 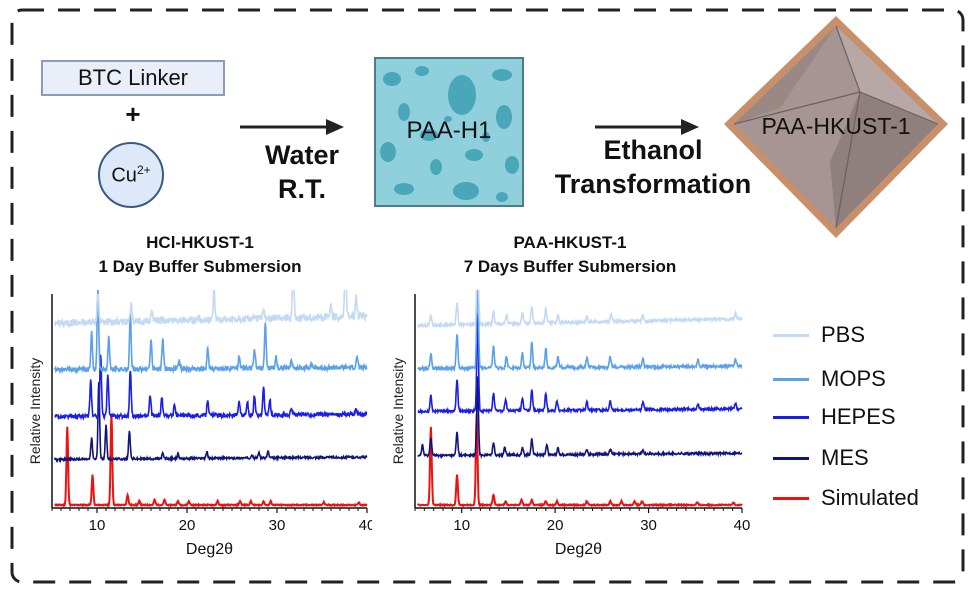 I want to click on legend-label-simulated: Simulated, so click(x=870, y=497).